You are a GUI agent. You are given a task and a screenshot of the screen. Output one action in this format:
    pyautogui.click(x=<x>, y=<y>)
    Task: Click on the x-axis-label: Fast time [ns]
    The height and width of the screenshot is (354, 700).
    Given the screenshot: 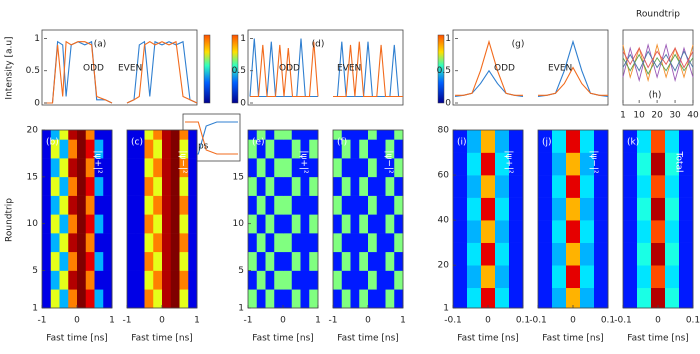 What is the action you would take?
    pyautogui.click(x=77, y=339)
    